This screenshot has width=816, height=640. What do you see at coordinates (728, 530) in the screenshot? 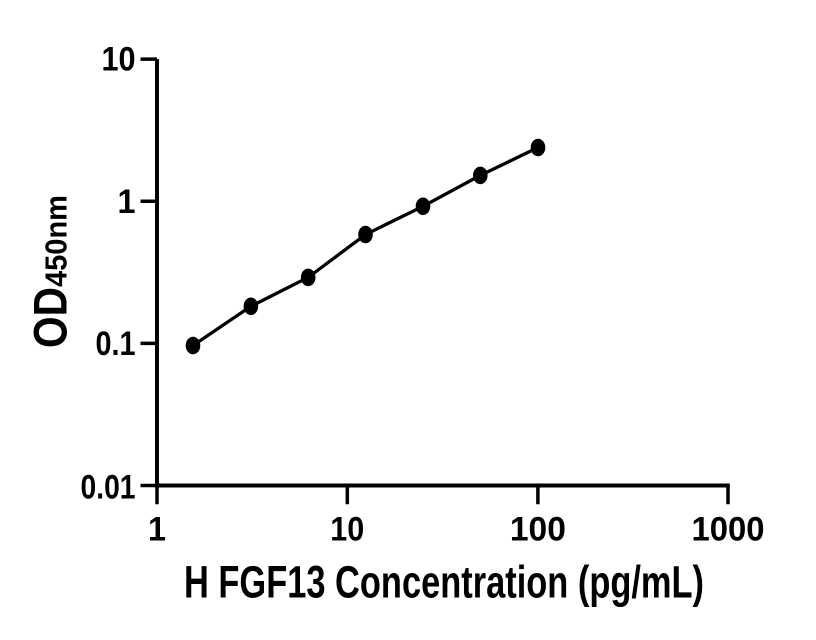
I see `svg-text: 1000` at bounding box center [728, 530].